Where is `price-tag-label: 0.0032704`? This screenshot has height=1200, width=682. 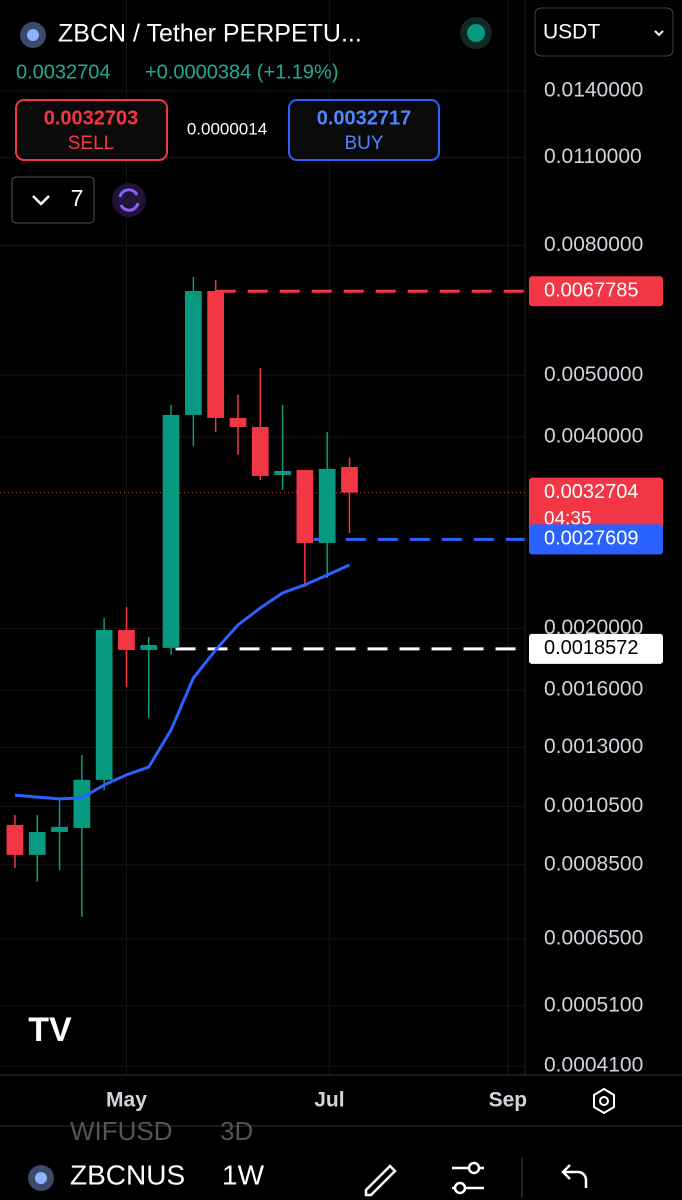
price-tag-label: 0.0032704 is located at coordinates (591, 492).